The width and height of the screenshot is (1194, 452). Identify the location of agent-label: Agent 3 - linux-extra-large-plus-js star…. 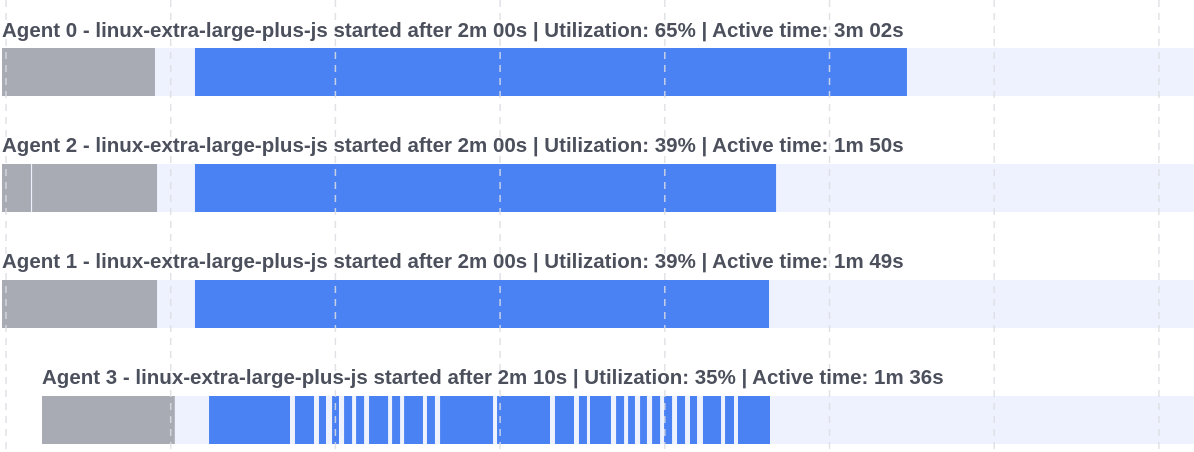
(493, 377).